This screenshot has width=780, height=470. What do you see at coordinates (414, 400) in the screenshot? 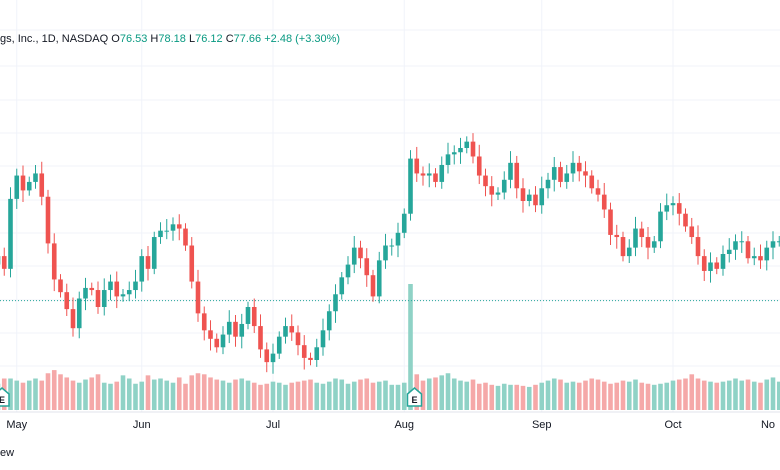
I see `earnings-marker-label: E` at bounding box center [414, 400].